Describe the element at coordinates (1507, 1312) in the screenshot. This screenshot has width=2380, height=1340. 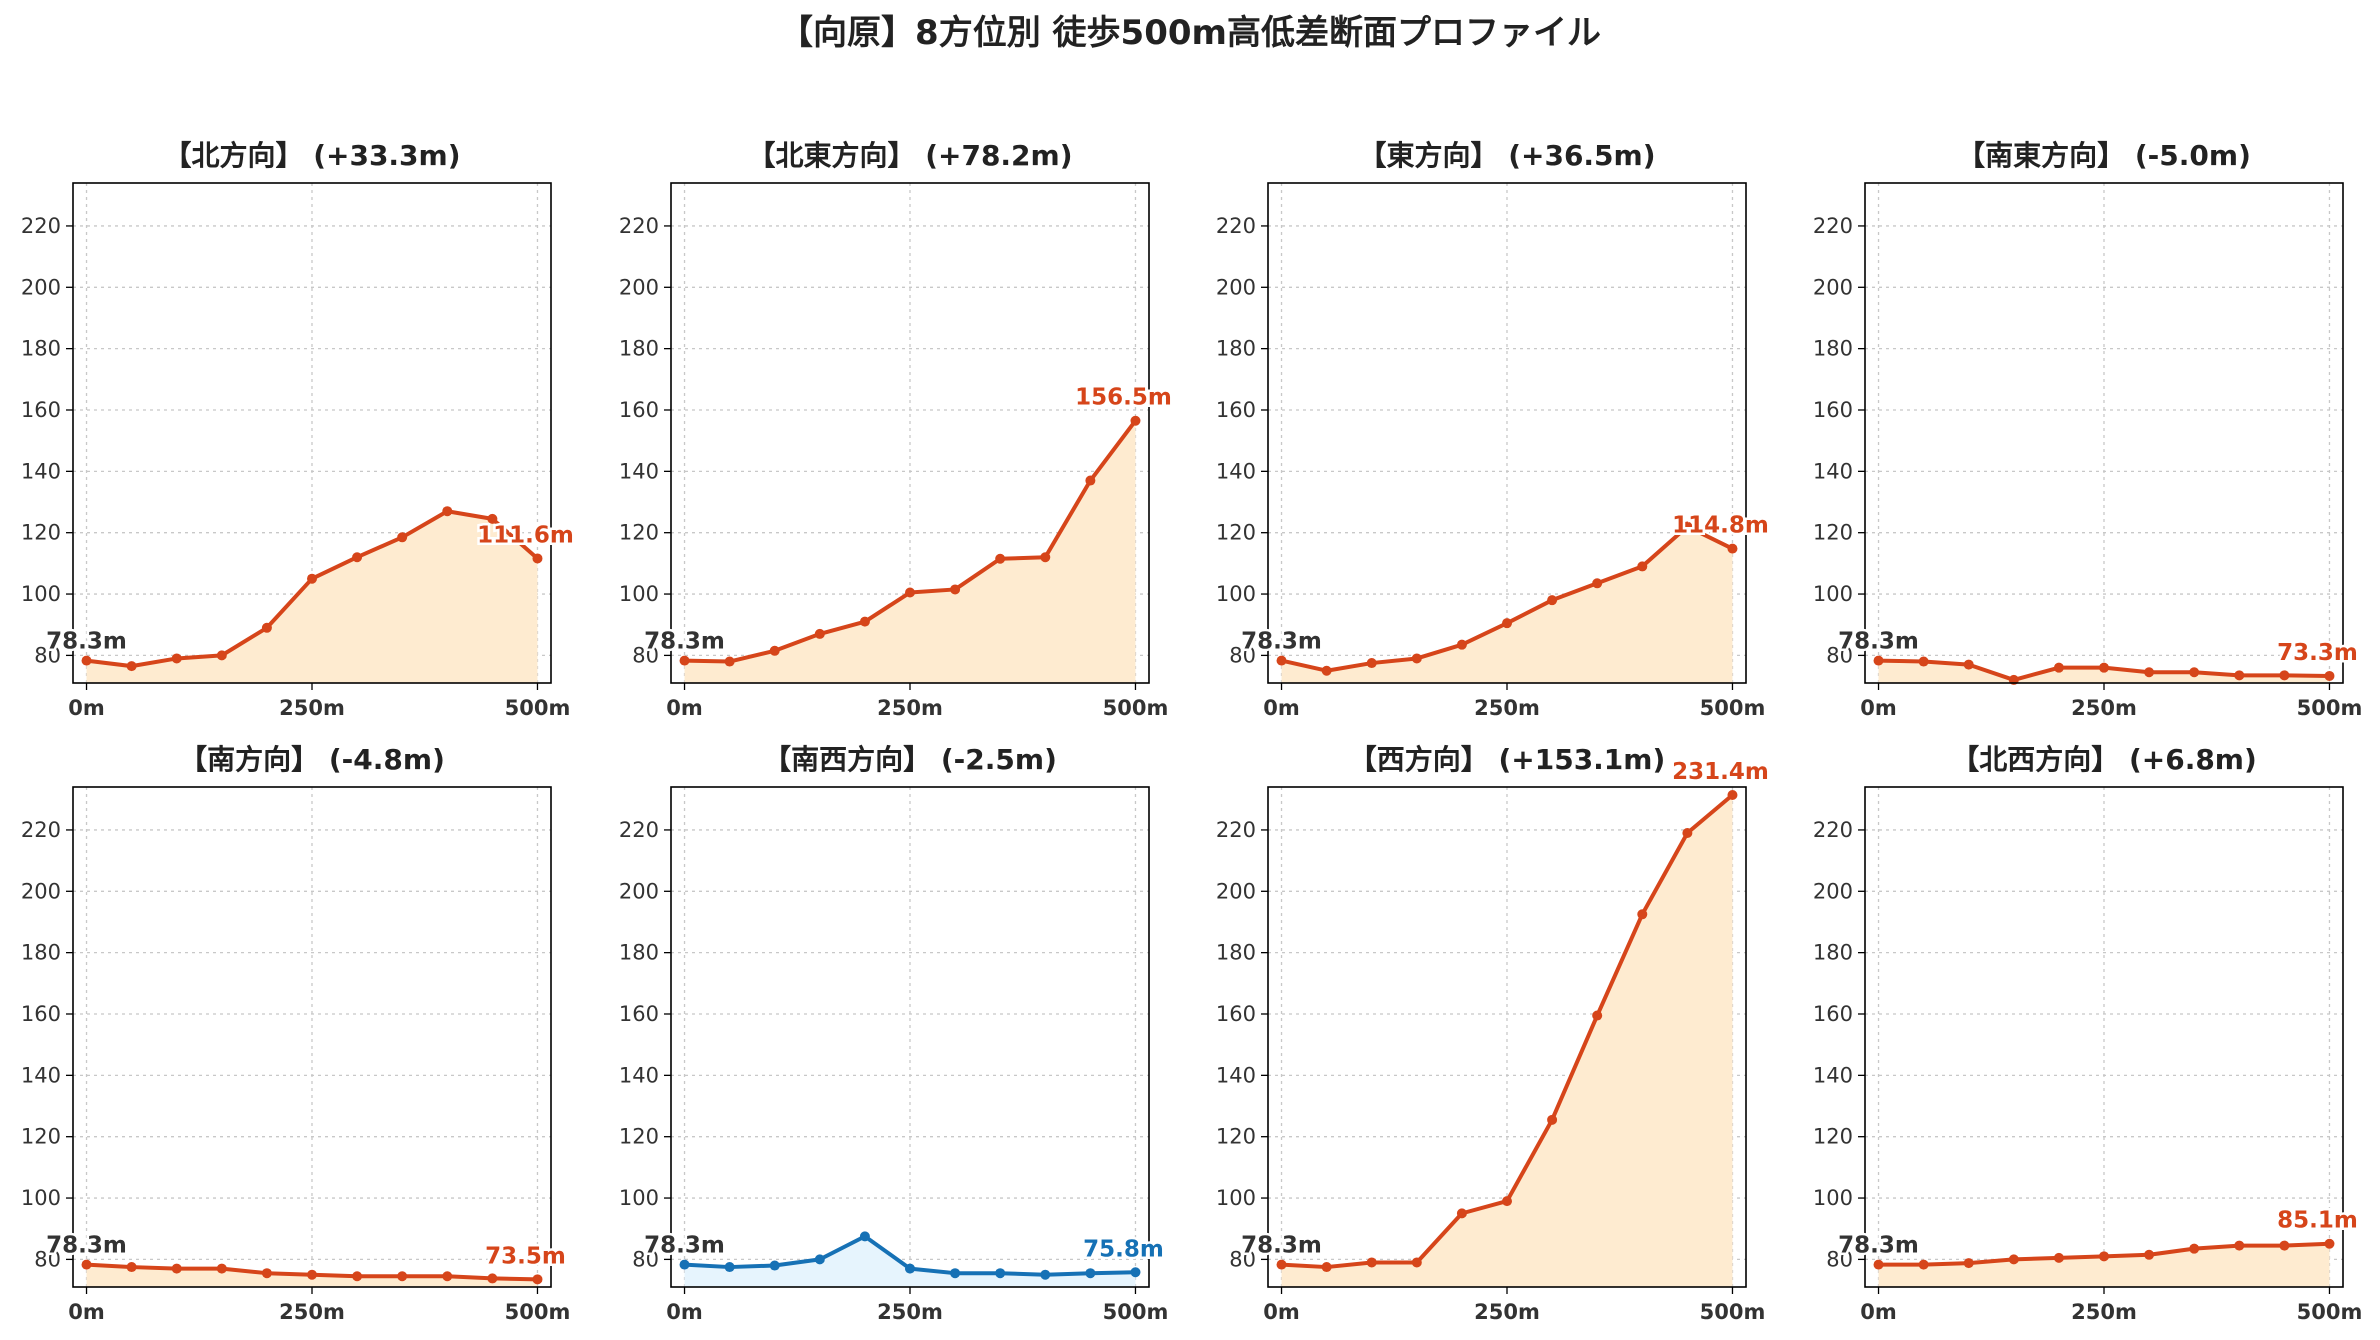
I see `x-tick-label: 250m` at that location.